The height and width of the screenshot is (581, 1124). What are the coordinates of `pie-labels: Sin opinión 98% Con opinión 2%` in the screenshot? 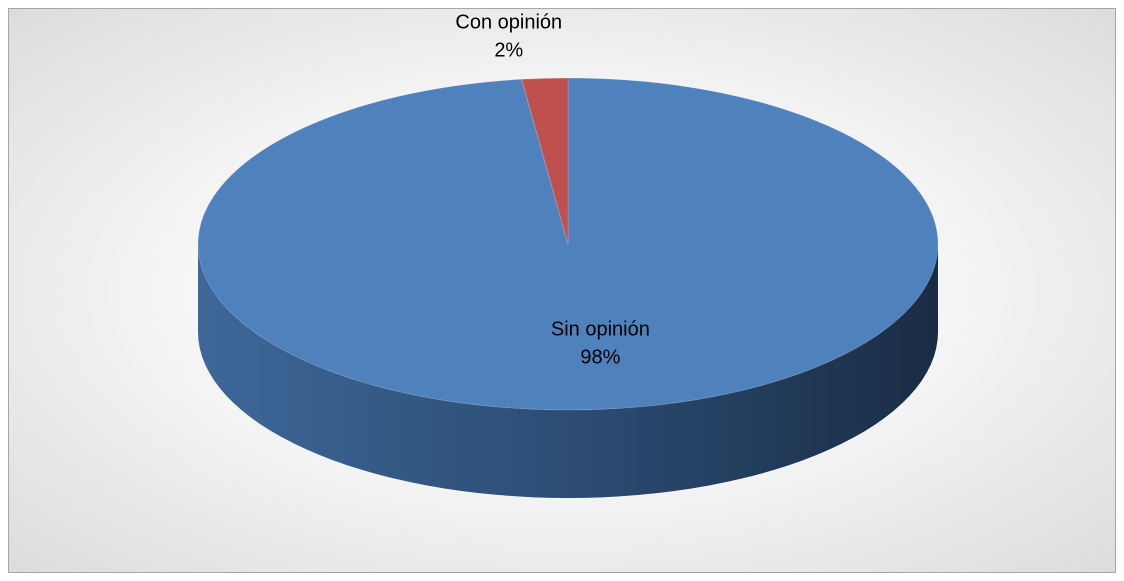 It's located at (552, 189).